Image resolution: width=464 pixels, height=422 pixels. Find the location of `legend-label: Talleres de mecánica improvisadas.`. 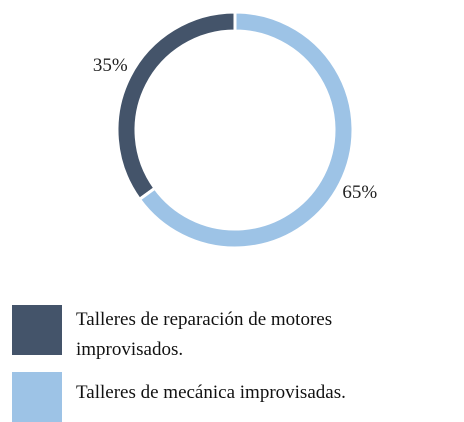

legend-label: Talleres de mecánica improvisadas. is located at coordinates (211, 392).